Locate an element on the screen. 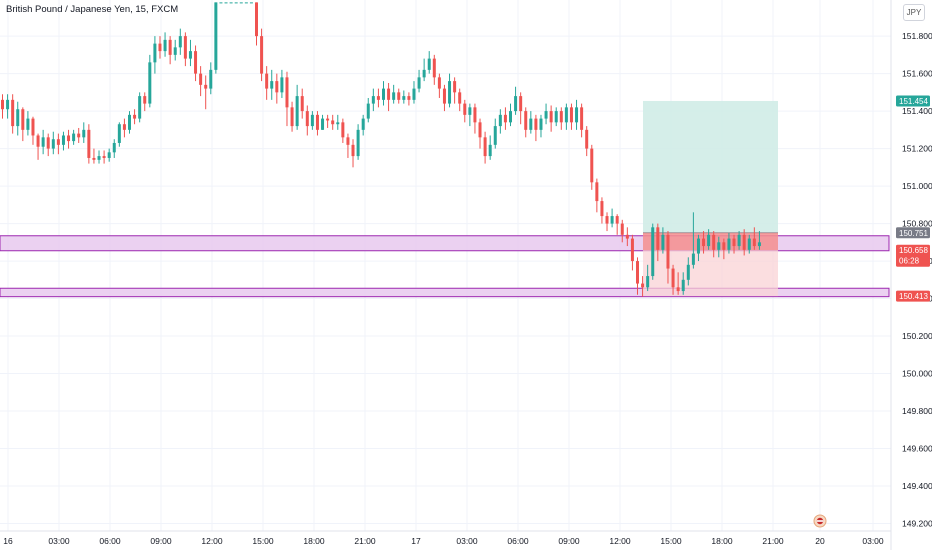 The width and height of the screenshot is (932, 550). y-tick-label: 151.800 is located at coordinates (917, 36).